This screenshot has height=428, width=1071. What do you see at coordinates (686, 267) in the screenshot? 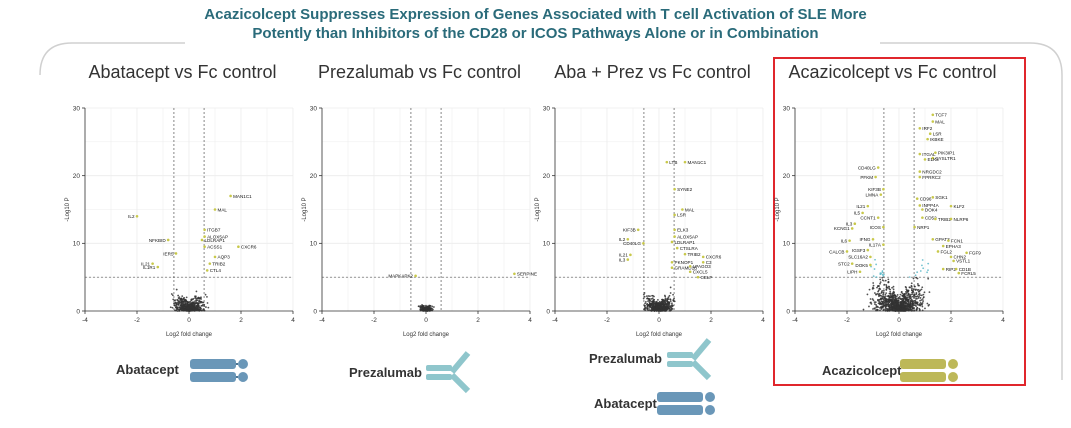
I see `gene-label: GRAMD1B` at bounding box center [686, 267].